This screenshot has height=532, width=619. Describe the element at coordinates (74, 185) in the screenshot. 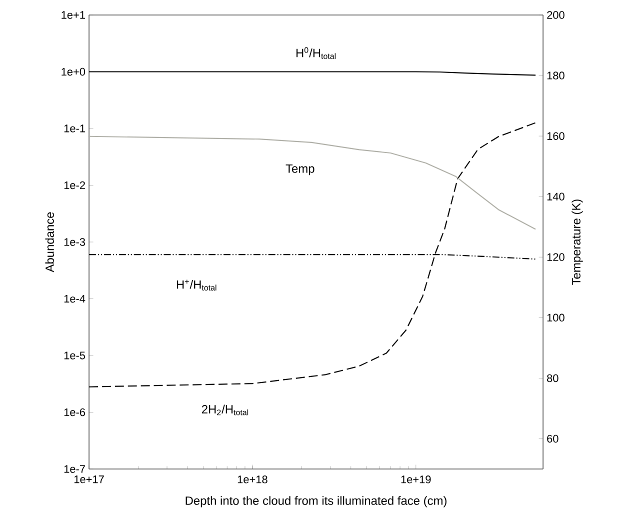

I see `y-tick-label: 1e-2` at that location.